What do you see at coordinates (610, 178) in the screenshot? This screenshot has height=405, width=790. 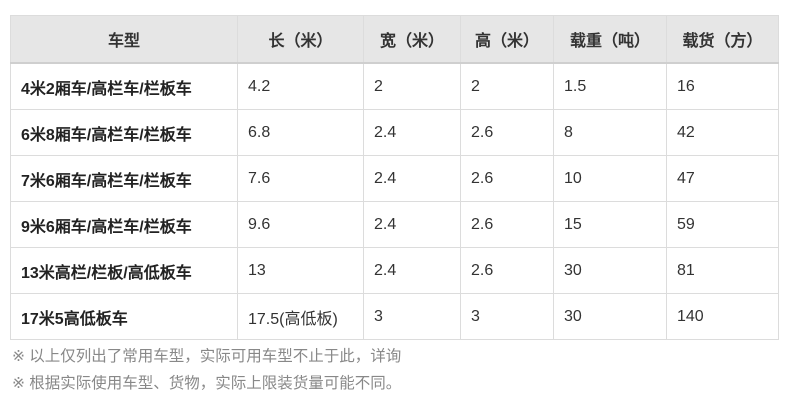 I see `table-cell: 10` at bounding box center [610, 178].